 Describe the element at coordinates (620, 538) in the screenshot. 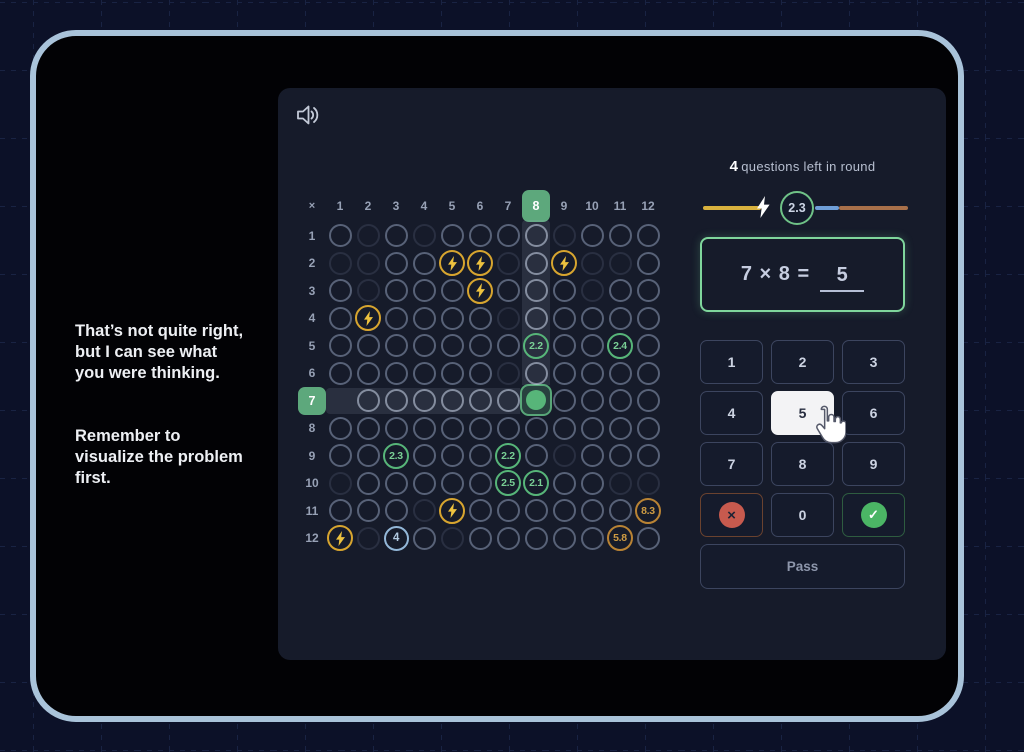

I see `mastery-score-dot: 5.8` at that location.